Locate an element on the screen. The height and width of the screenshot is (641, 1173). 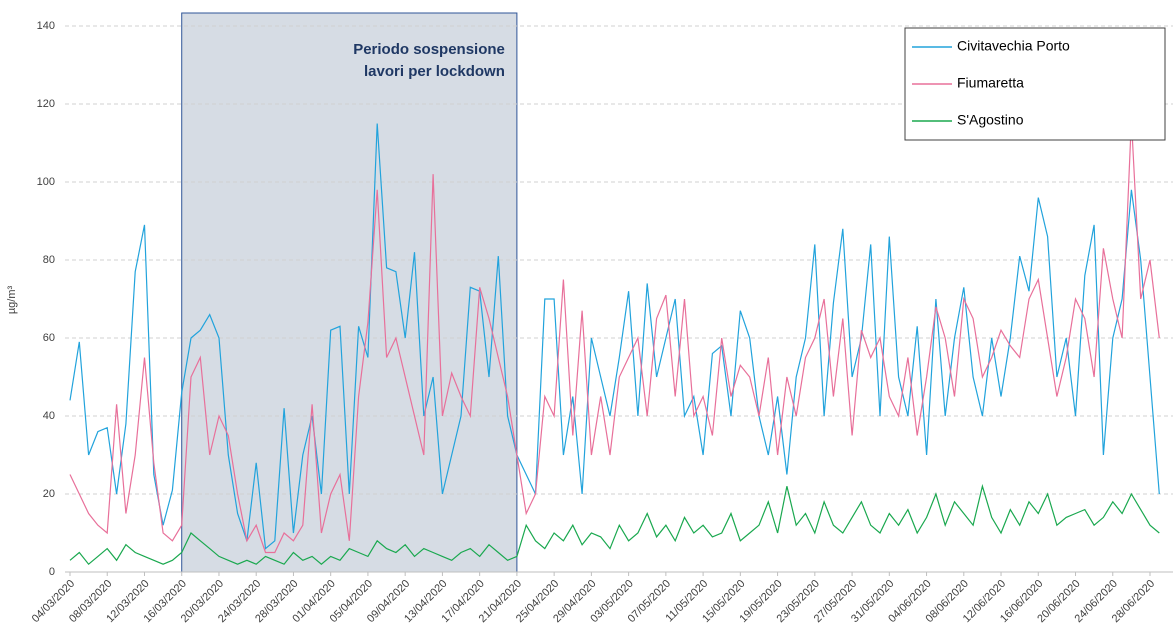
y-tick-label: 0 is located at coordinates (52, 572).